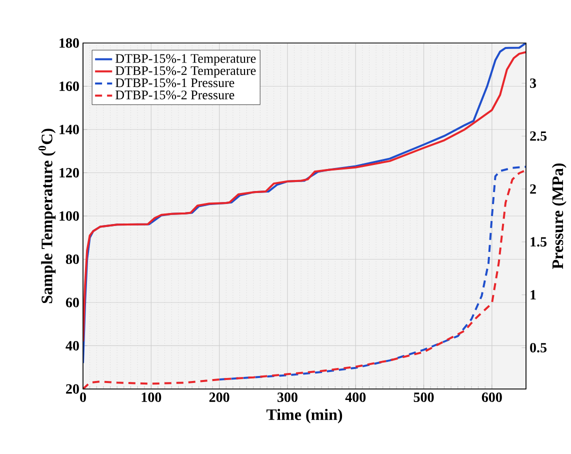 The width and height of the screenshot is (571, 454). Describe the element at coordinates (72, 259) in the screenshot. I see `y-tick-label: 80` at that location.